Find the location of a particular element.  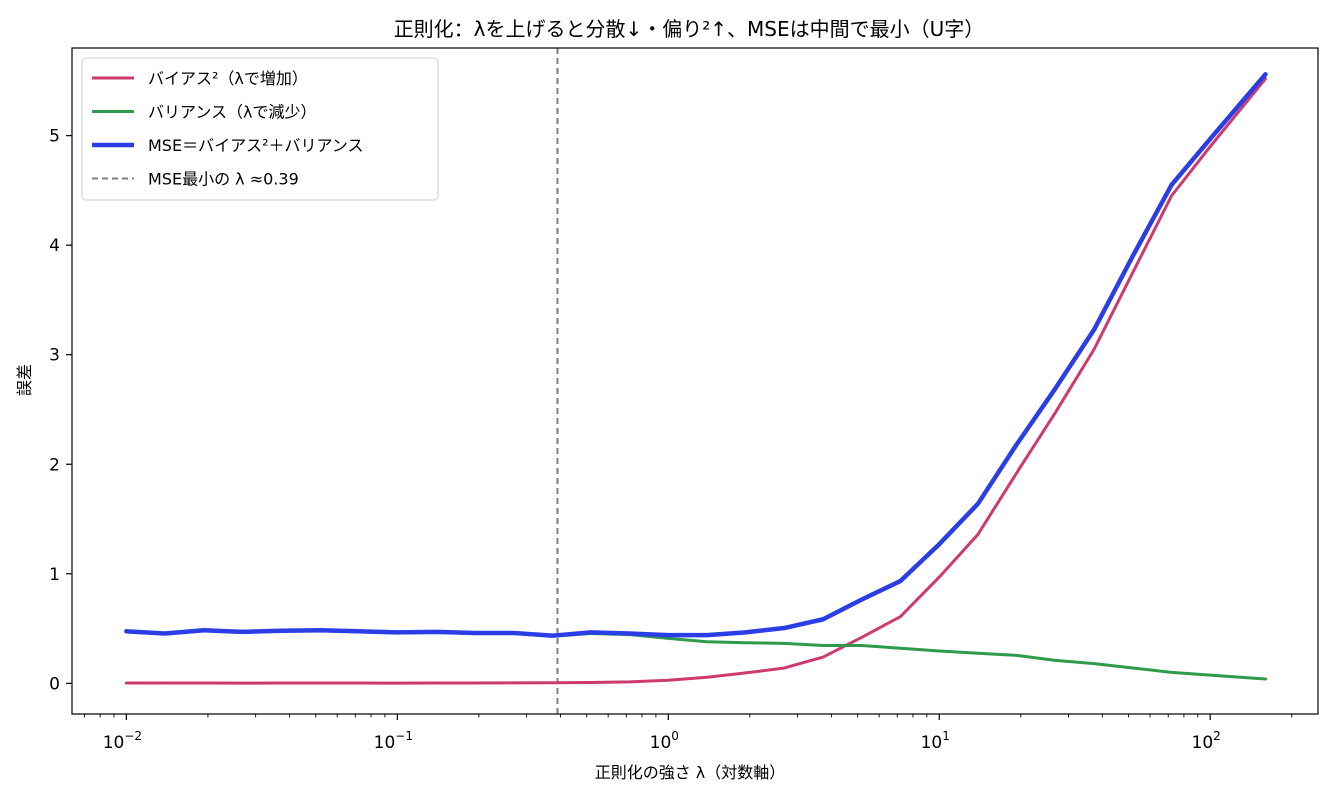

x-tick-label: 10⁻¹ is located at coordinates (393, 741).